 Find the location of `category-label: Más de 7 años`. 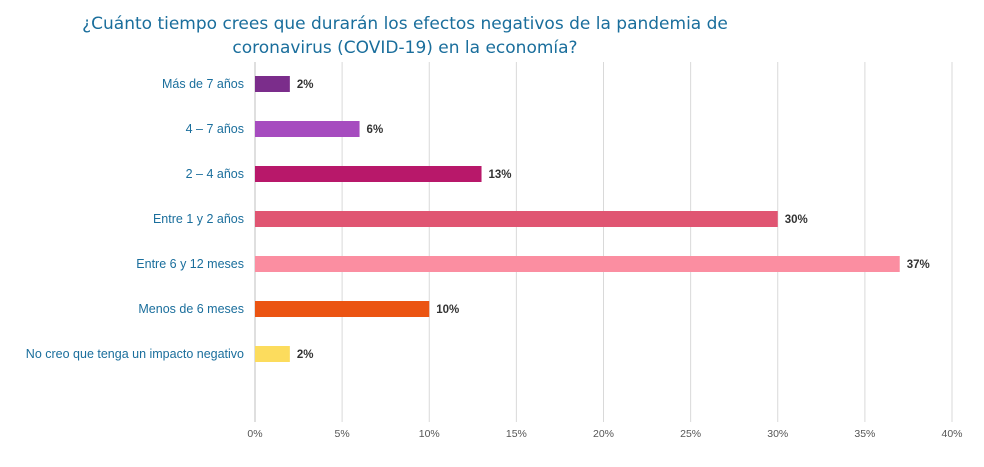

category-label: Más de 7 años is located at coordinates (203, 84).